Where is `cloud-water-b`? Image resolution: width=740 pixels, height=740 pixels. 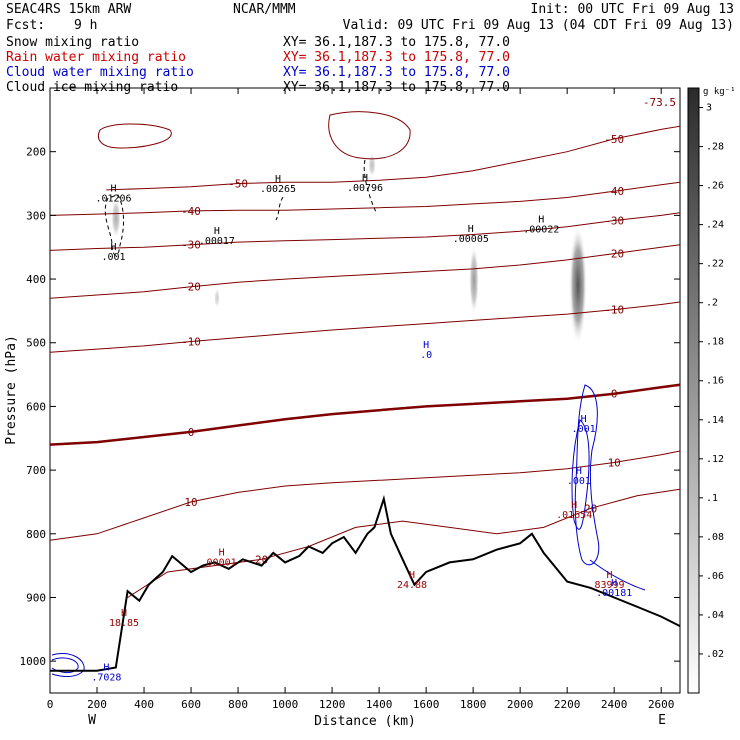
cloud-water-b is located at coordinates (580, 474).